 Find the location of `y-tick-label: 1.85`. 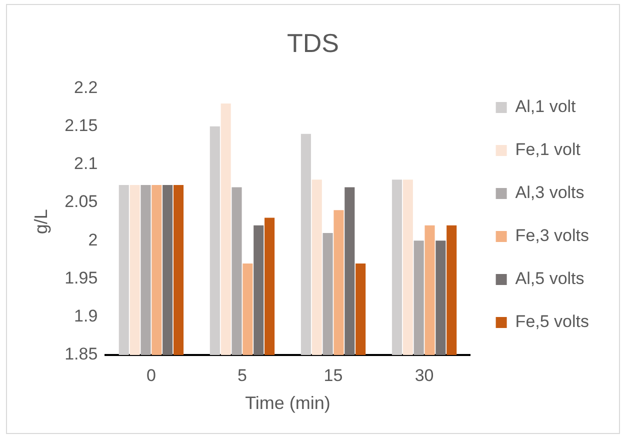

y-tick-label: 1.85 is located at coordinates (81, 354).